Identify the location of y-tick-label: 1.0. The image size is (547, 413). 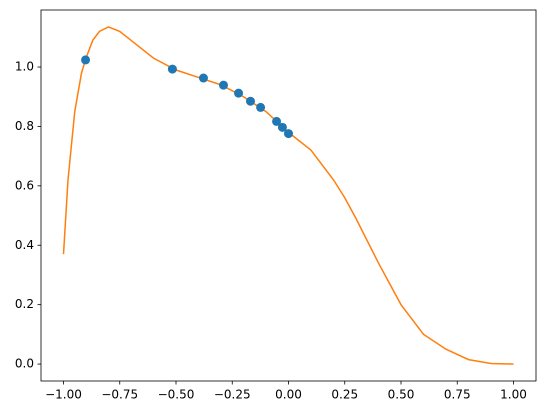
(24, 67).